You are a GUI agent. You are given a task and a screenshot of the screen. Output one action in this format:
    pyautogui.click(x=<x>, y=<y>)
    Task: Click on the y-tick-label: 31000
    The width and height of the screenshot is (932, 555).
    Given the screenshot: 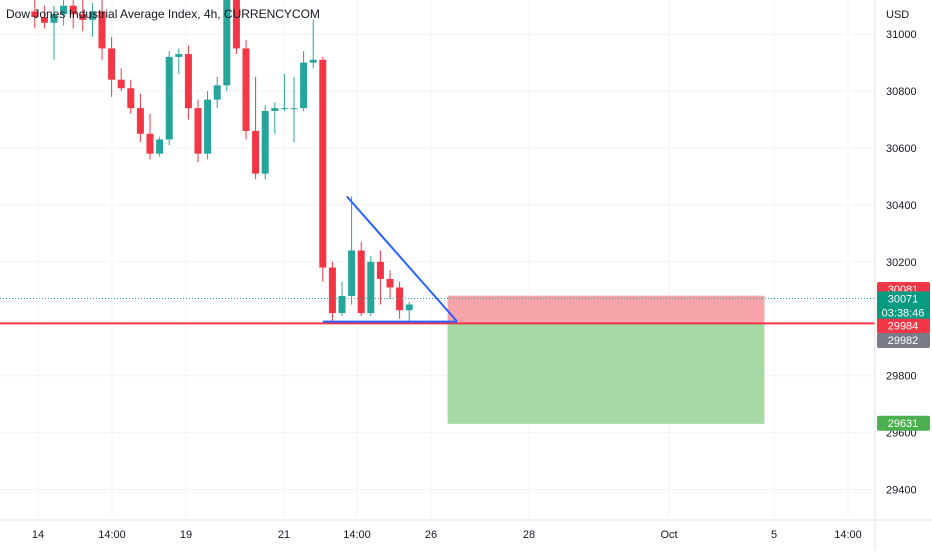 What is the action you would take?
    pyautogui.click(x=901, y=35)
    